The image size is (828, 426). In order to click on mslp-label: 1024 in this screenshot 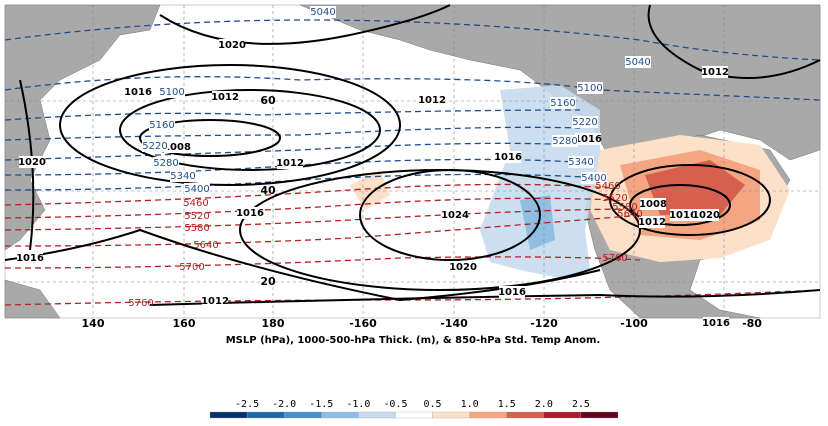, I will do `click(455, 215)`.